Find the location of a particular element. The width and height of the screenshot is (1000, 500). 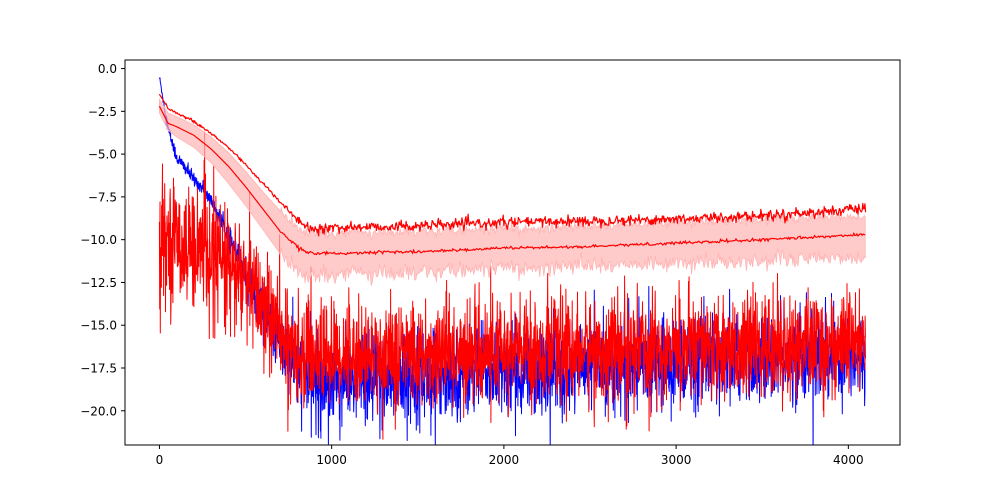

x-tick-label: 0 is located at coordinates (160, 460).